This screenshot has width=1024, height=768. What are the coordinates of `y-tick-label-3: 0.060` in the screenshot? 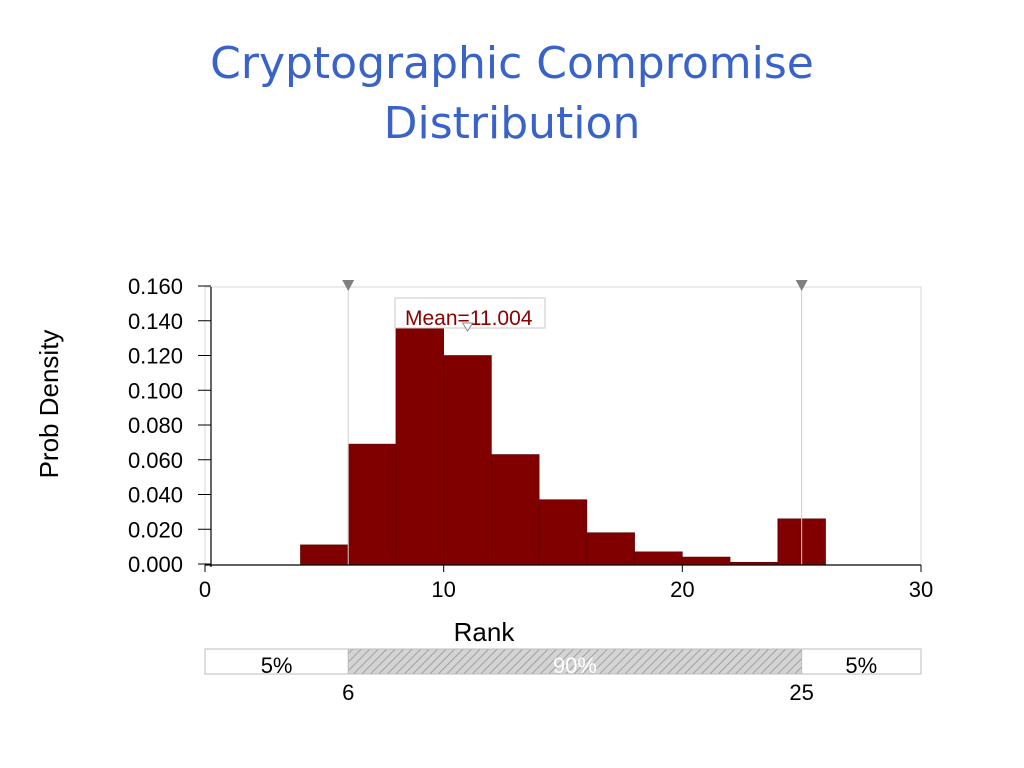 It's located at (155, 460).